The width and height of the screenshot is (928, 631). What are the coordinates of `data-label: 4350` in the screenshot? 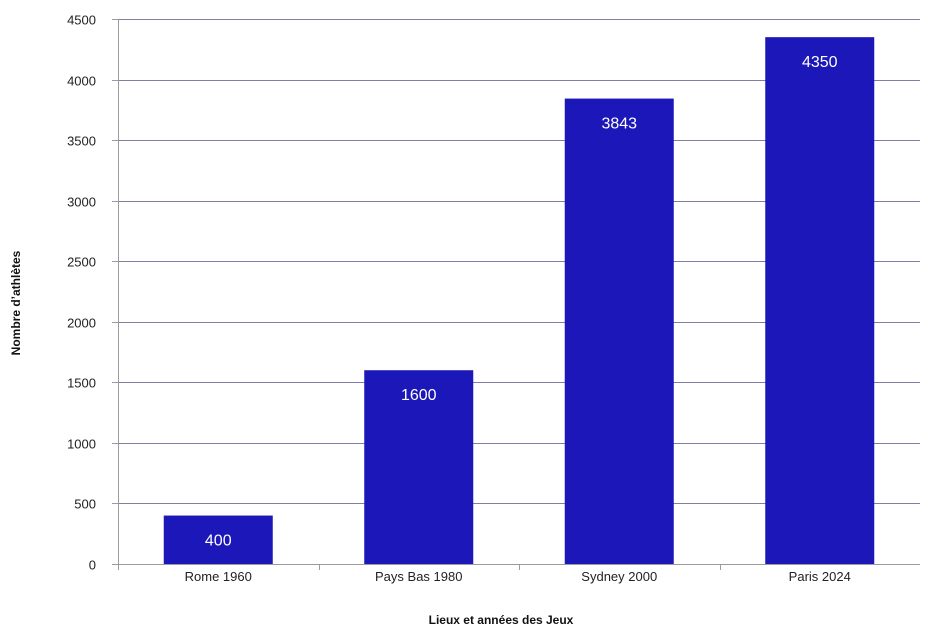 It's located at (820, 62).